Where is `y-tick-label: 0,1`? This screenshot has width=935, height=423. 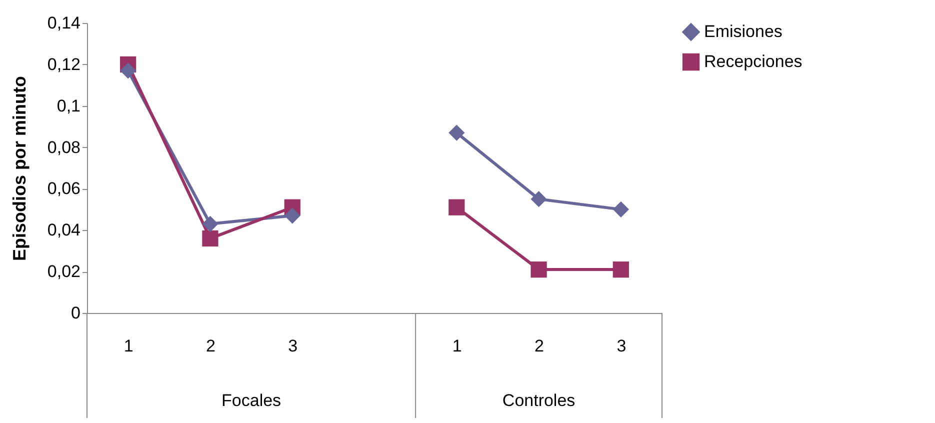
y-tick-label: 0,1 is located at coordinates (68, 106).